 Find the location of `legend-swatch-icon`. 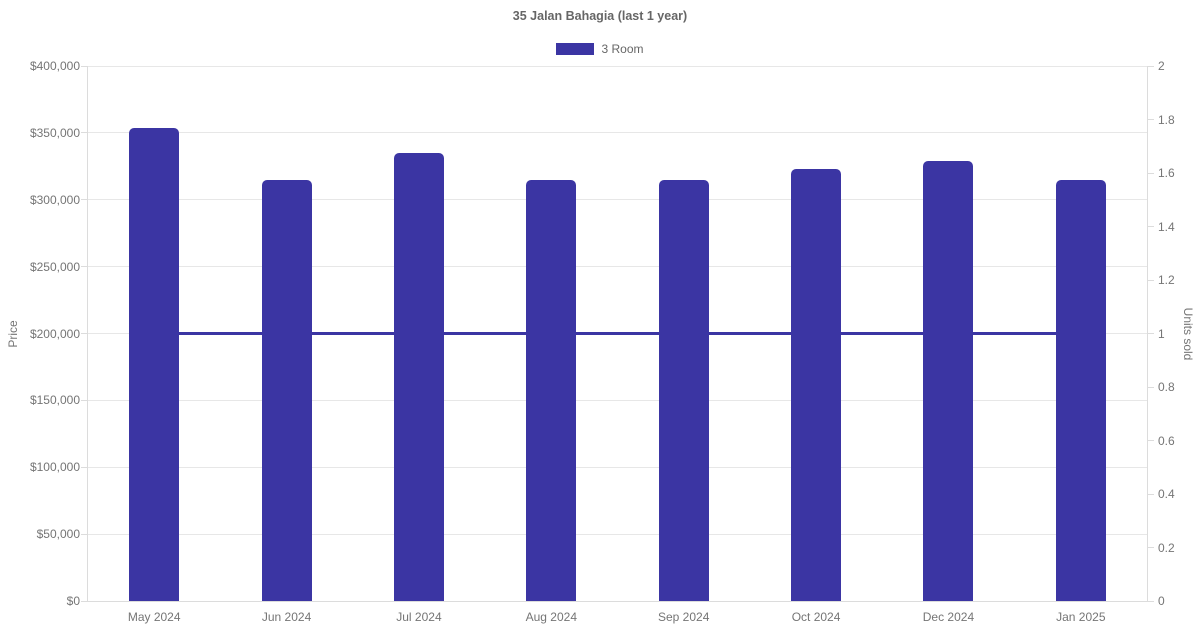

legend-swatch-icon is located at coordinates (575, 49).